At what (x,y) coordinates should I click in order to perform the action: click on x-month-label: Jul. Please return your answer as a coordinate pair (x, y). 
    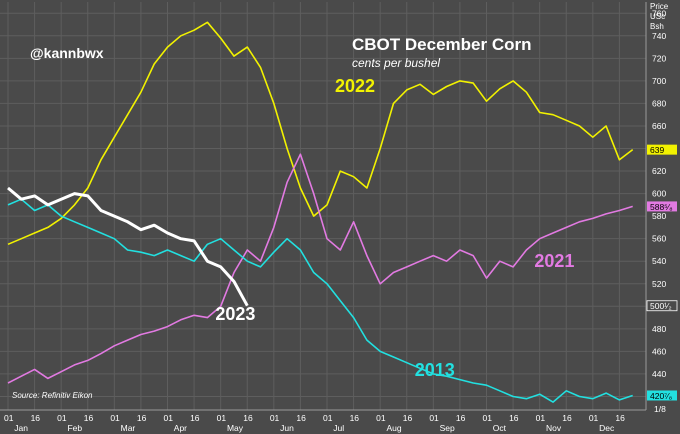
    Looking at the image, I should click on (338, 428).